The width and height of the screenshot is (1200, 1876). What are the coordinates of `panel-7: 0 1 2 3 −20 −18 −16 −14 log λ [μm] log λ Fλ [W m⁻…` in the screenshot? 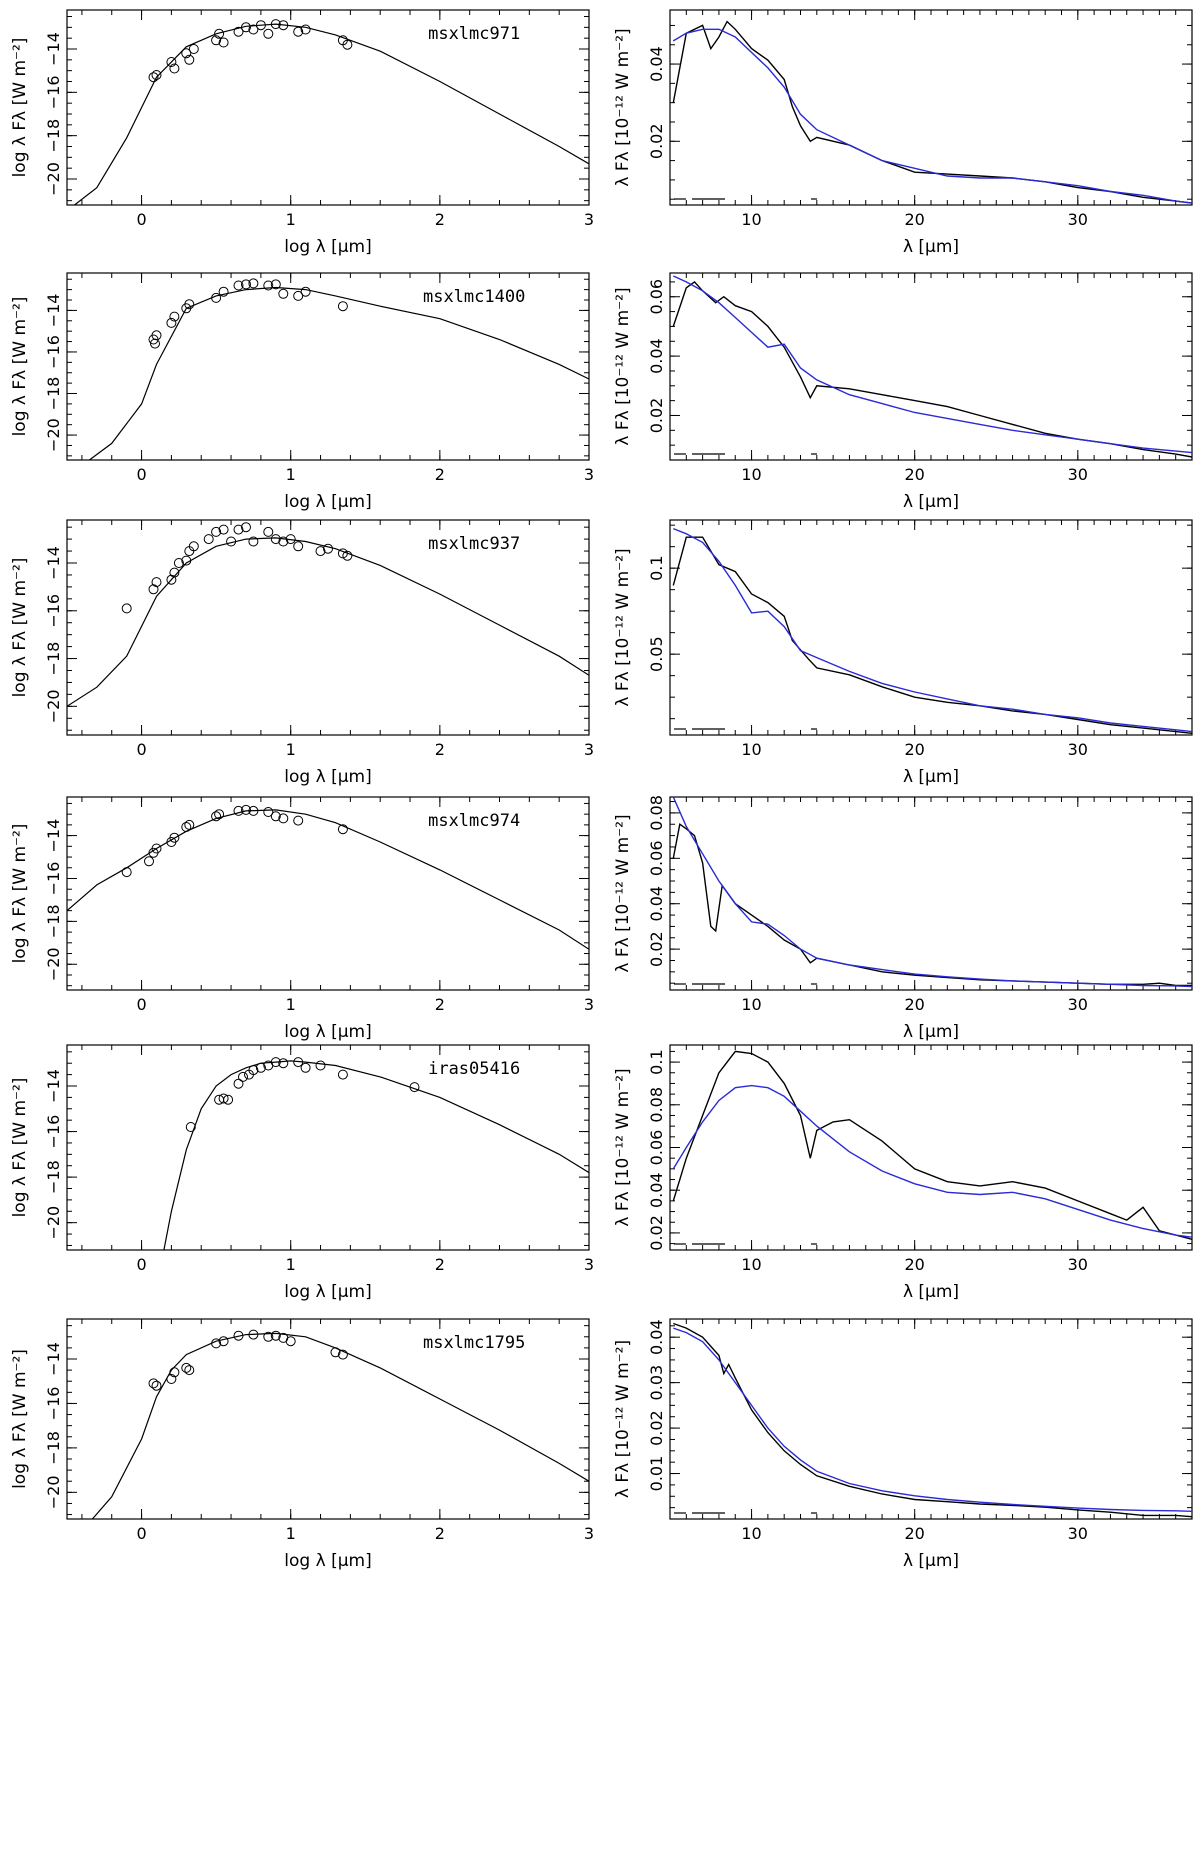 It's located at (302, 919).